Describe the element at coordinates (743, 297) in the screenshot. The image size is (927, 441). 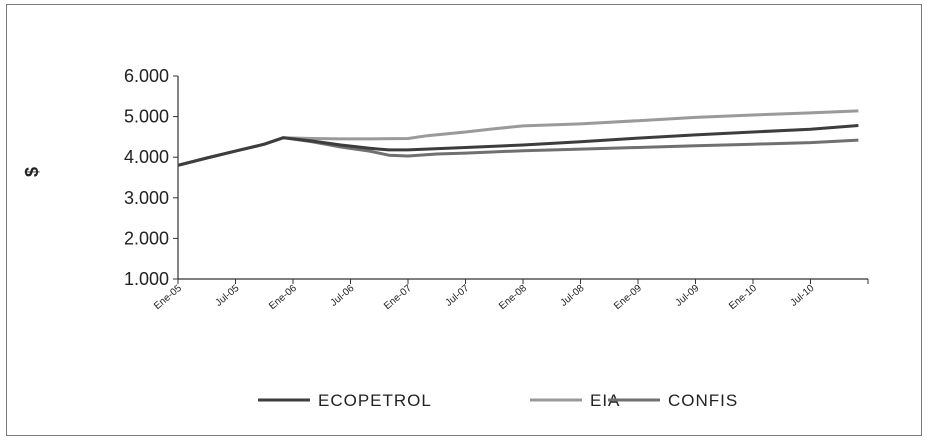
I see `x-tick-label: Ene-10` at that location.